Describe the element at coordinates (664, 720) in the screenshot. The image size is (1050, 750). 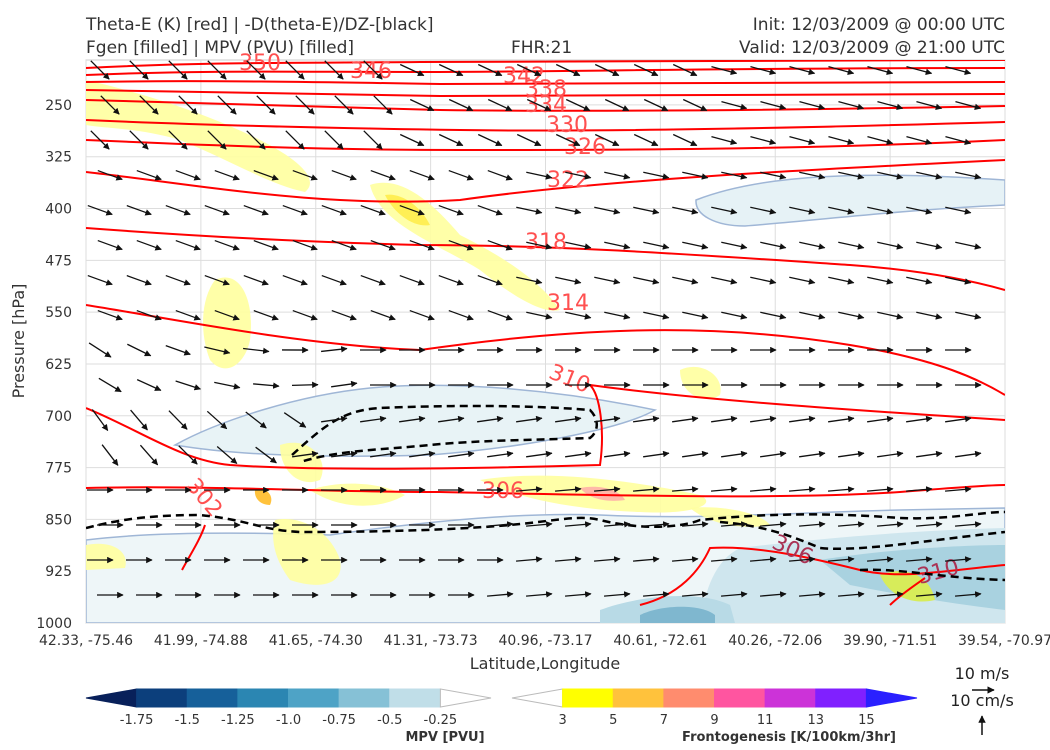
I see `colorbar-tick-label: 7` at that location.